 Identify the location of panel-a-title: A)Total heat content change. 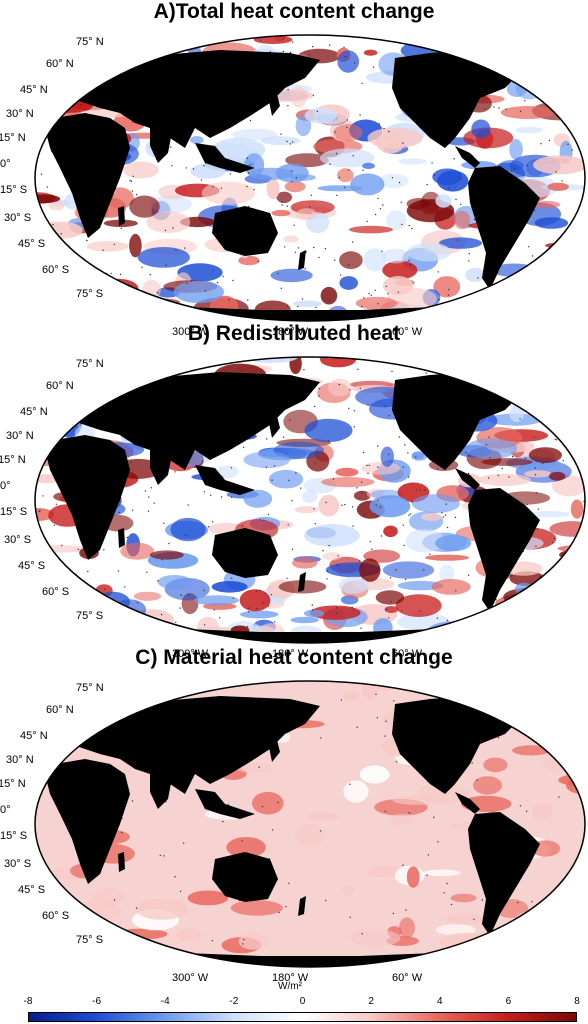
(294, 11).